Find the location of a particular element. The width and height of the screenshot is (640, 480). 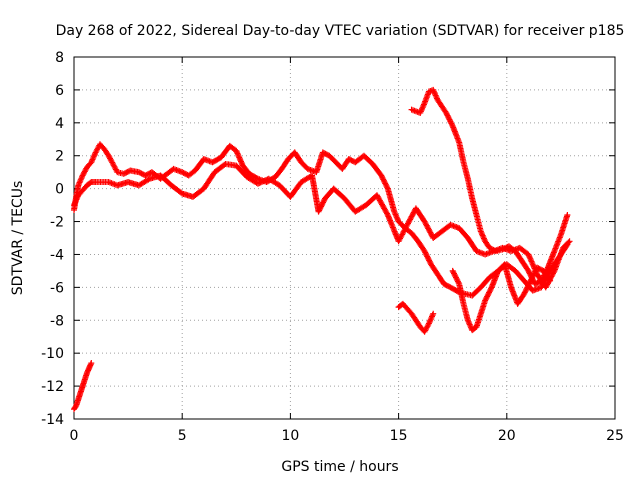

y-tick-label: -4 is located at coordinates (57, 255).